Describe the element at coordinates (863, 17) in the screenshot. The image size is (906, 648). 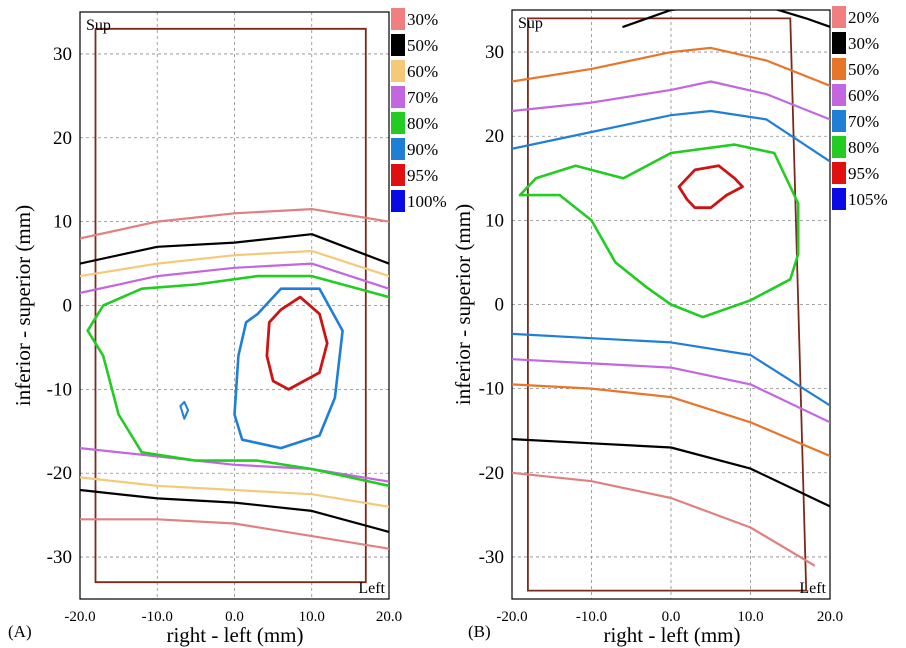
I see `legend-label: 20%` at that location.